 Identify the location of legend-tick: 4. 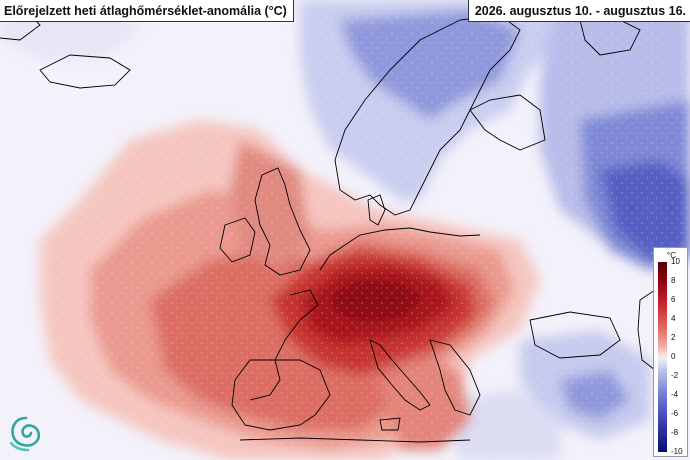
(673, 318).